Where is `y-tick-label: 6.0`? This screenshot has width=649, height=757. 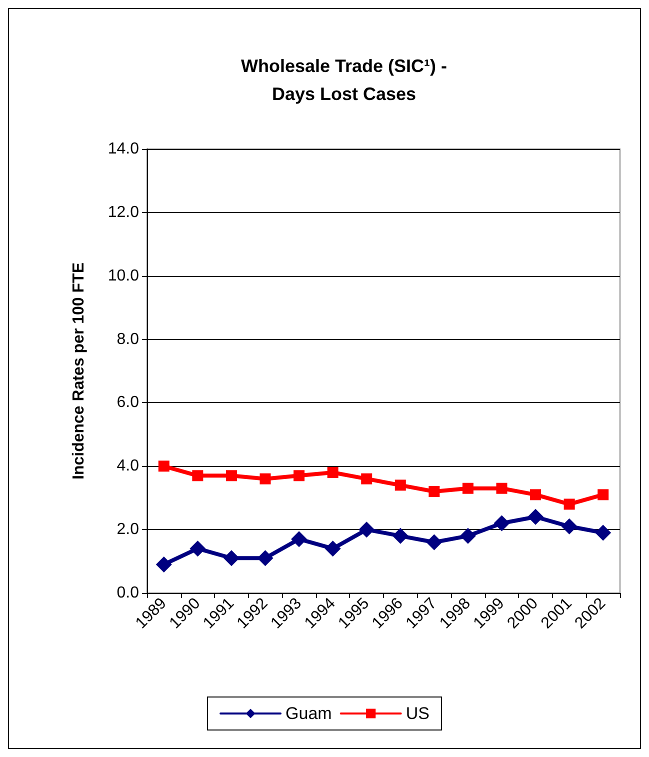
y-tick-label: 6.0 is located at coordinates (128, 403).